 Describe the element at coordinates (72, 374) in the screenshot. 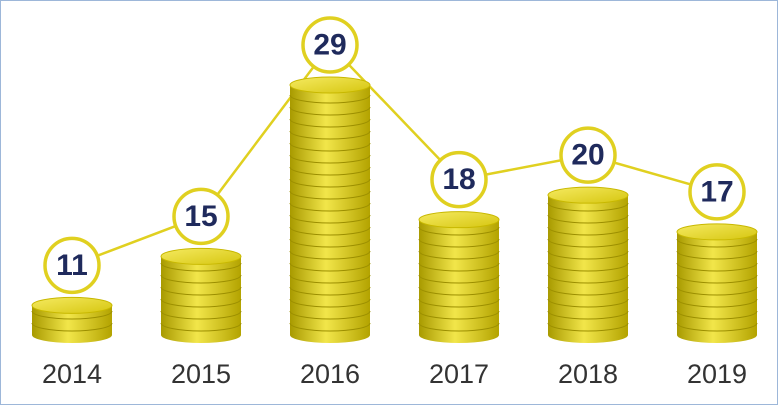

I see `x-tick-label: 2014` at that location.